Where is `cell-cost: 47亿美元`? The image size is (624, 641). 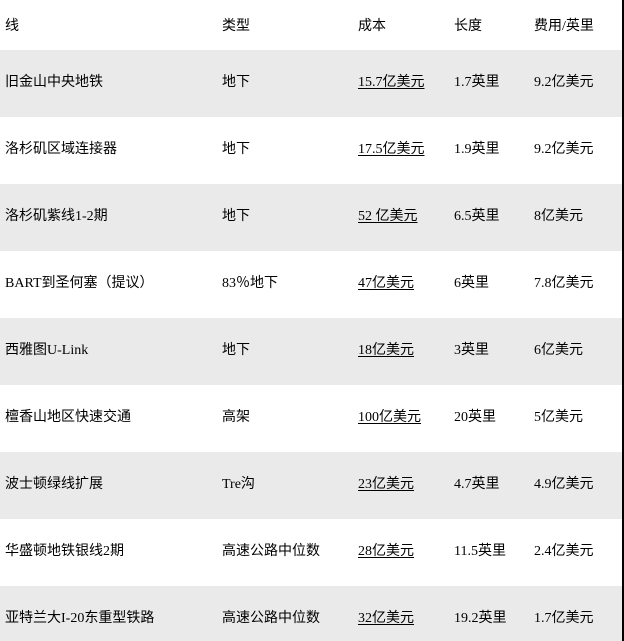
cell-cost: 47亿美元 is located at coordinates (400, 284).